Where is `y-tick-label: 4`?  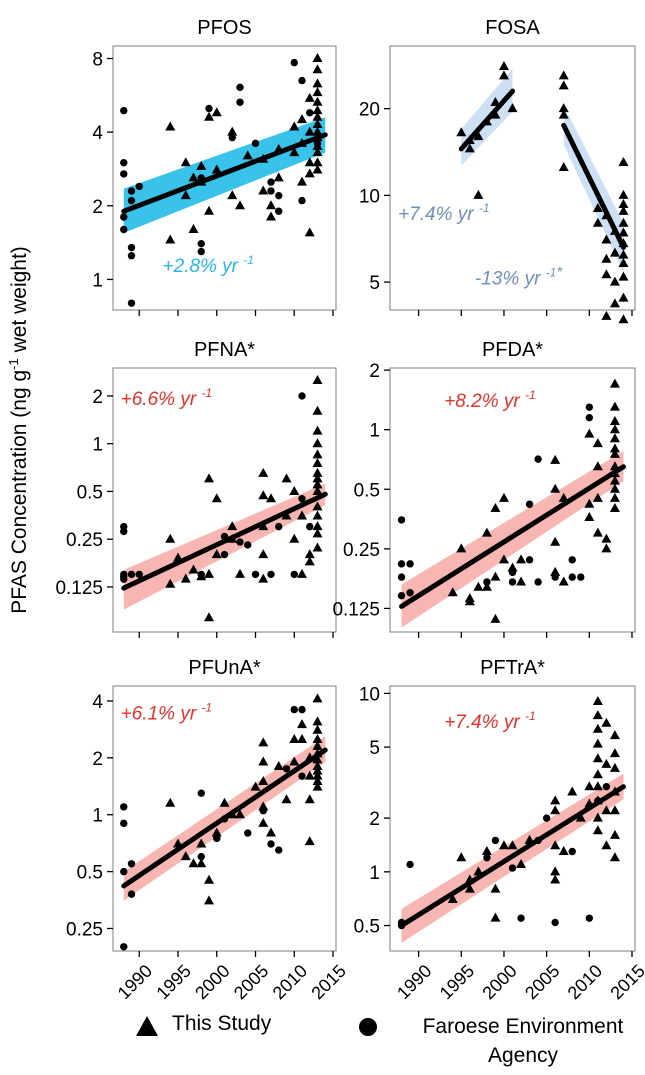 y-tick-label: 4 is located at coordinates (97, 702).